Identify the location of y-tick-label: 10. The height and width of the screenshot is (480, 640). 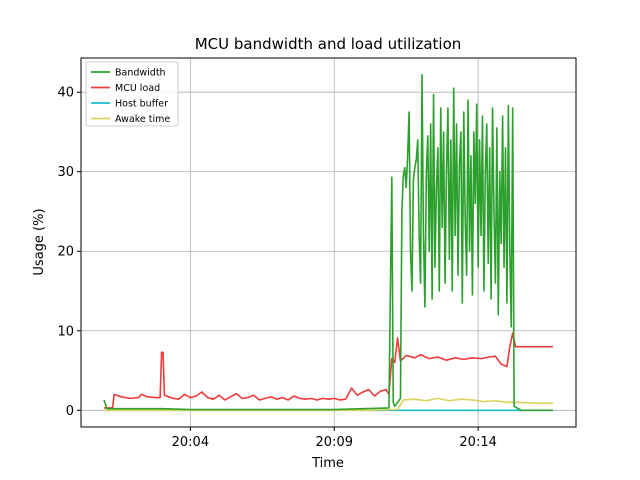
(65, 331).